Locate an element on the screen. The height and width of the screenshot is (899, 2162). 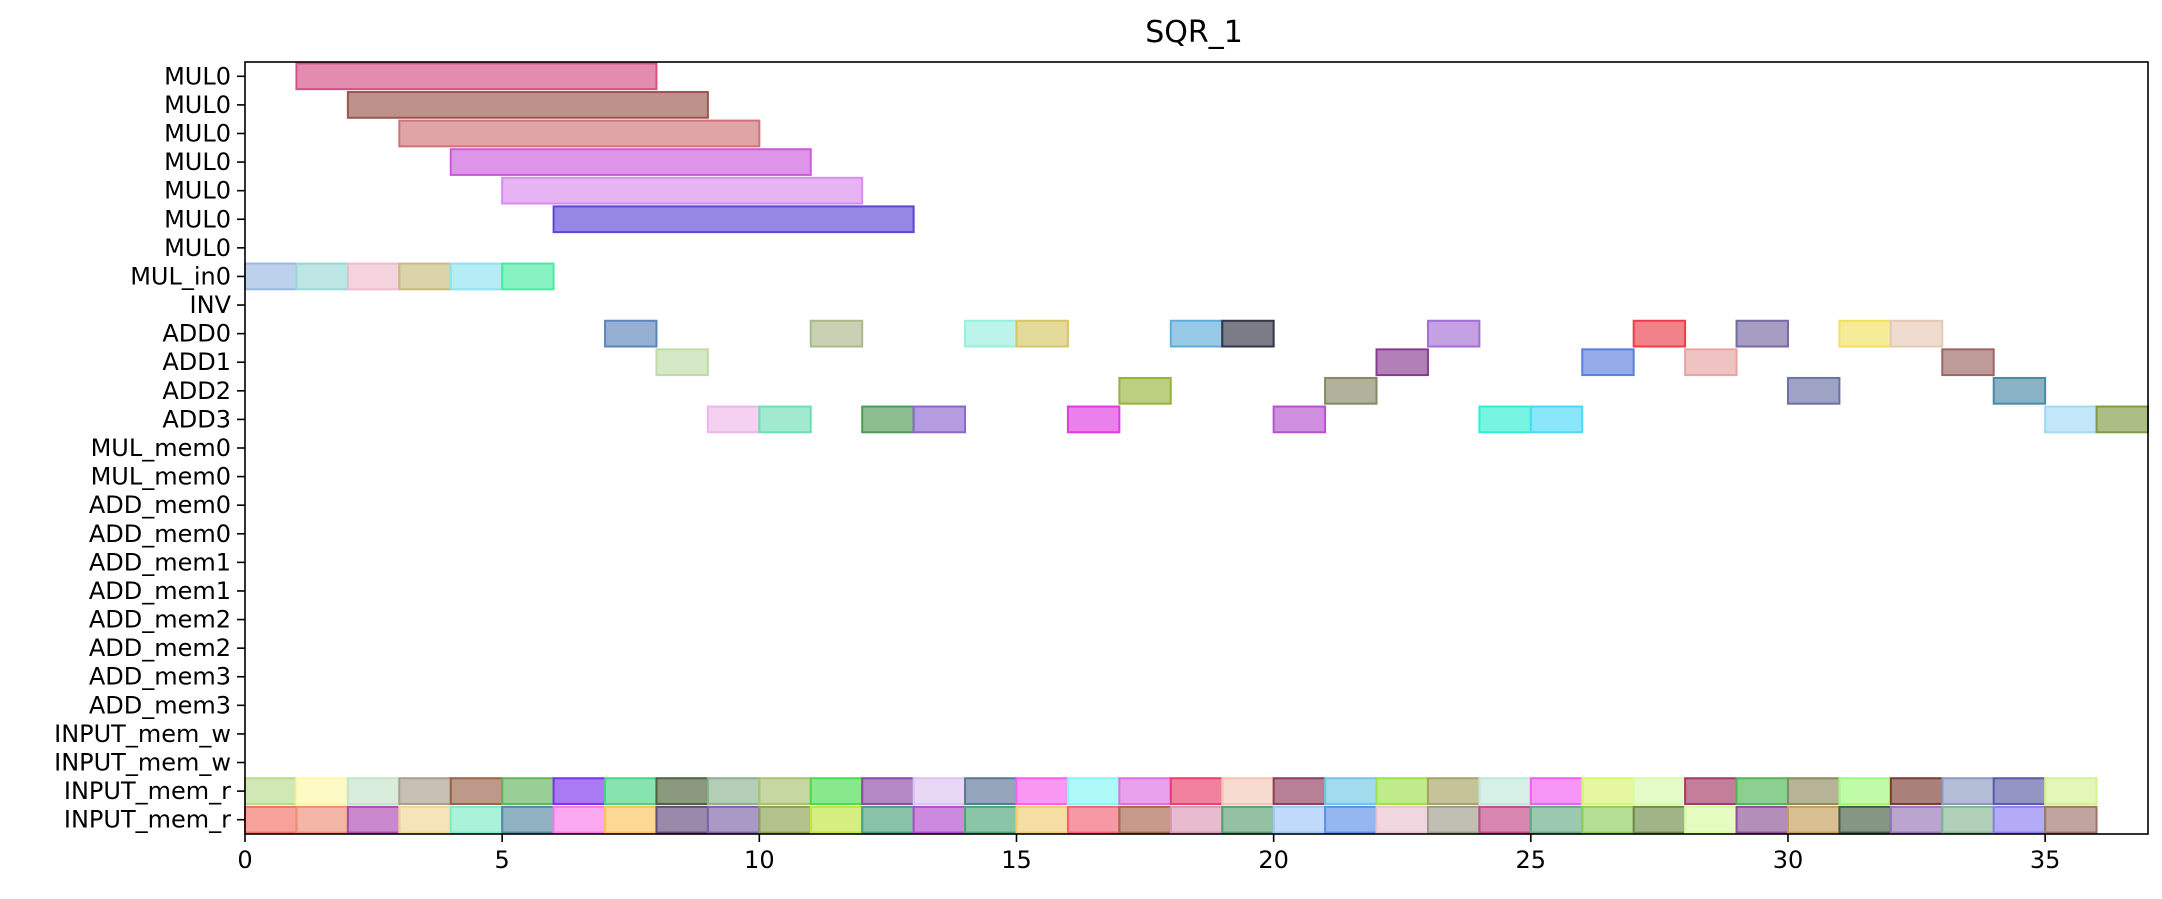
y-tick-label-22: ADD_mem3 is located at coordinates (160, 705).